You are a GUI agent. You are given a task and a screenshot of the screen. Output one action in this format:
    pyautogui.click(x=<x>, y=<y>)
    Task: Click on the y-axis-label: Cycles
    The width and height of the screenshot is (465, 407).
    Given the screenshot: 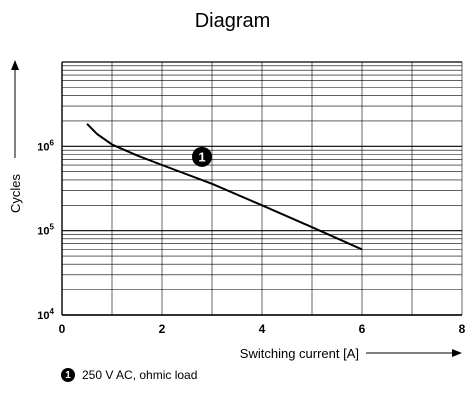 What is the action you would take?
    pyautogui.click(x=15, y=194)
    